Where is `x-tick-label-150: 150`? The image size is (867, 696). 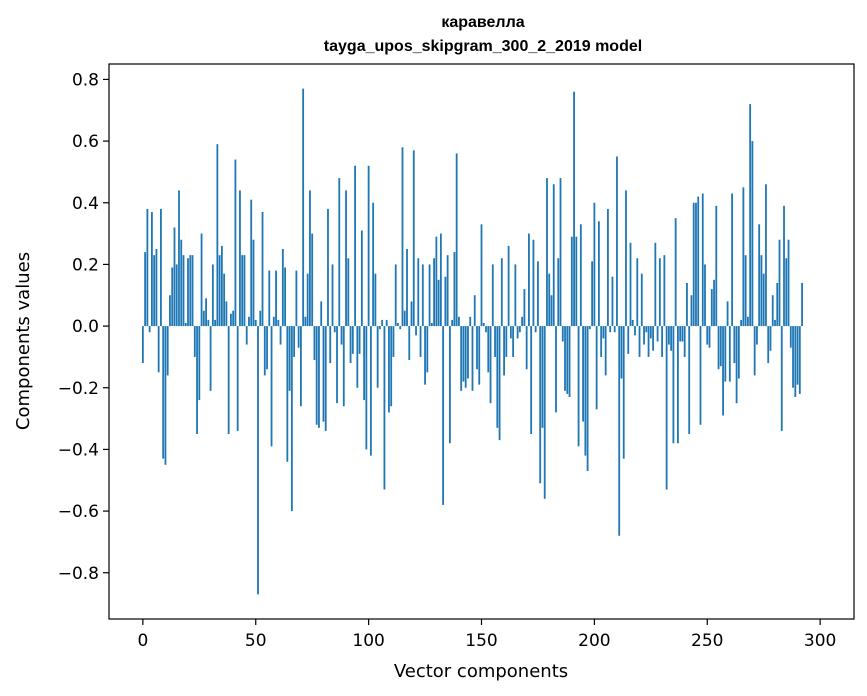
x-tick-label-150: 150 is located at coordinates (481, 641).